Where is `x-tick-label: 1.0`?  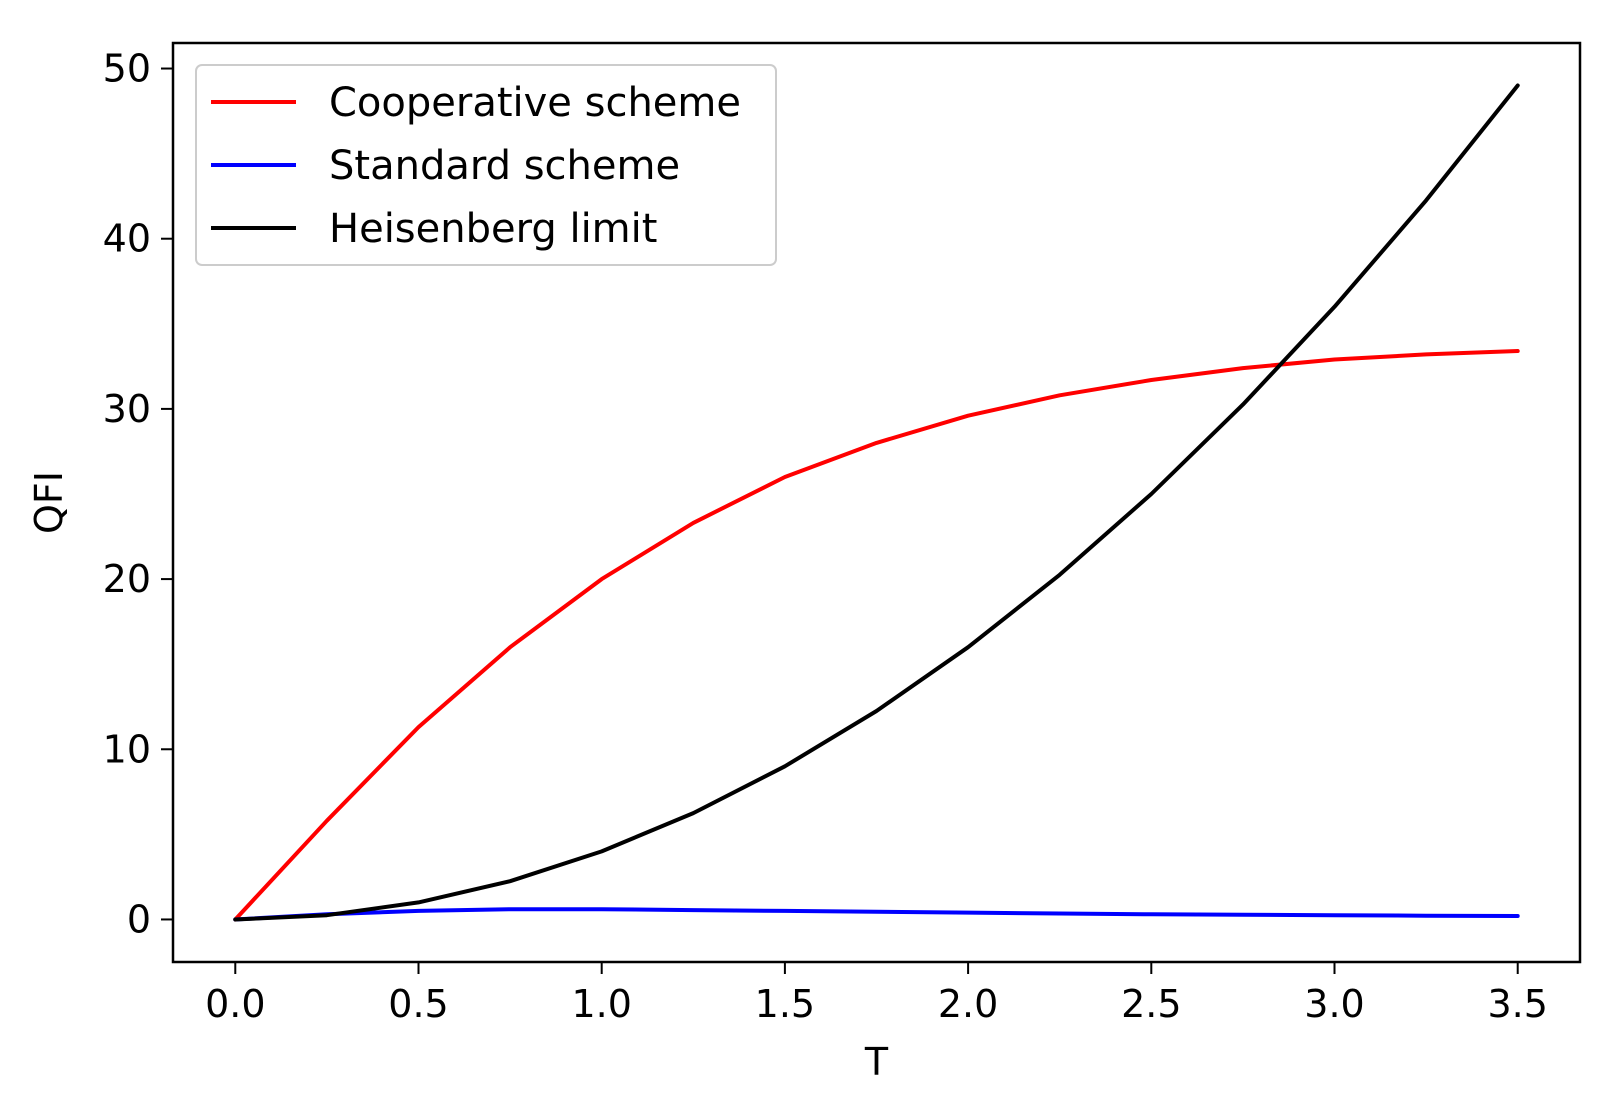 x-tick-label: 1.0 is located at coordinates (601, 1004).